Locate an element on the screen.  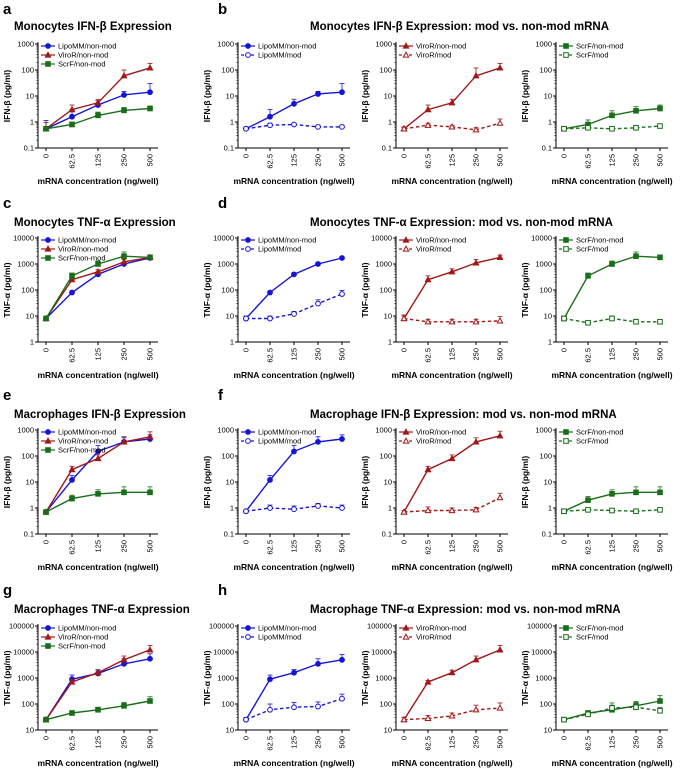
y-tick-label: 100 is located at coordinates (385, 290).